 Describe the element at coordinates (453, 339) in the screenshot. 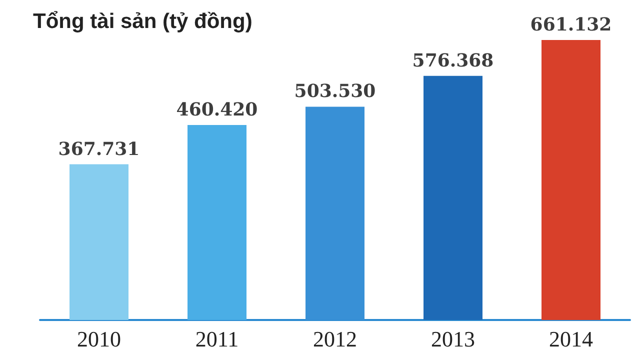

I see `x-tick-label: 2013` at that location.